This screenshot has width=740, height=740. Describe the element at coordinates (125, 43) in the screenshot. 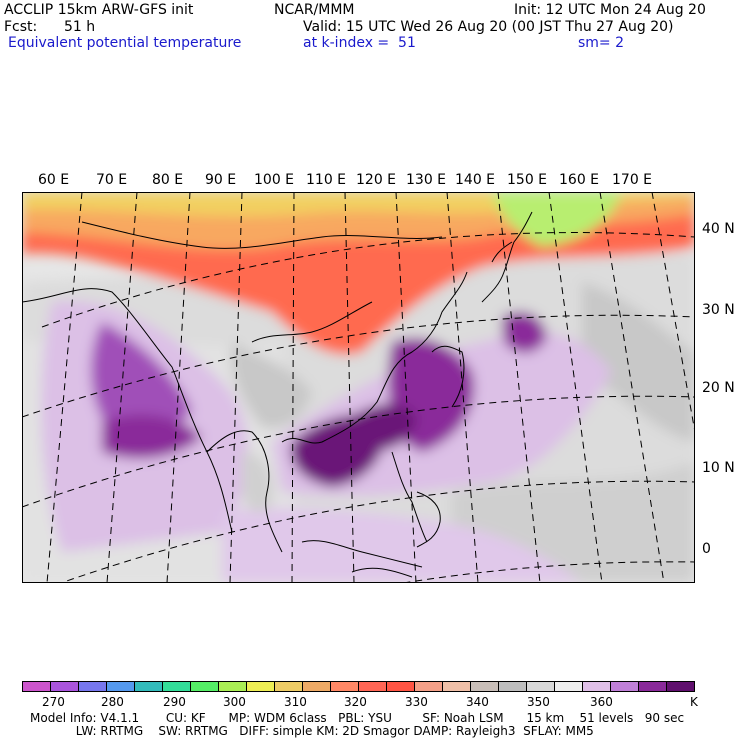

I see `field-name: Equivalent potential temperature` at that location.